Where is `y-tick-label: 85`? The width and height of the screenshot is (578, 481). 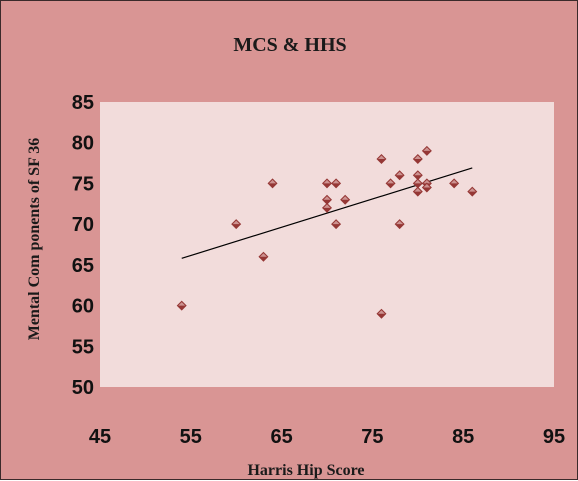 y-tick-label: 85 is located at coordinates (83, 103).